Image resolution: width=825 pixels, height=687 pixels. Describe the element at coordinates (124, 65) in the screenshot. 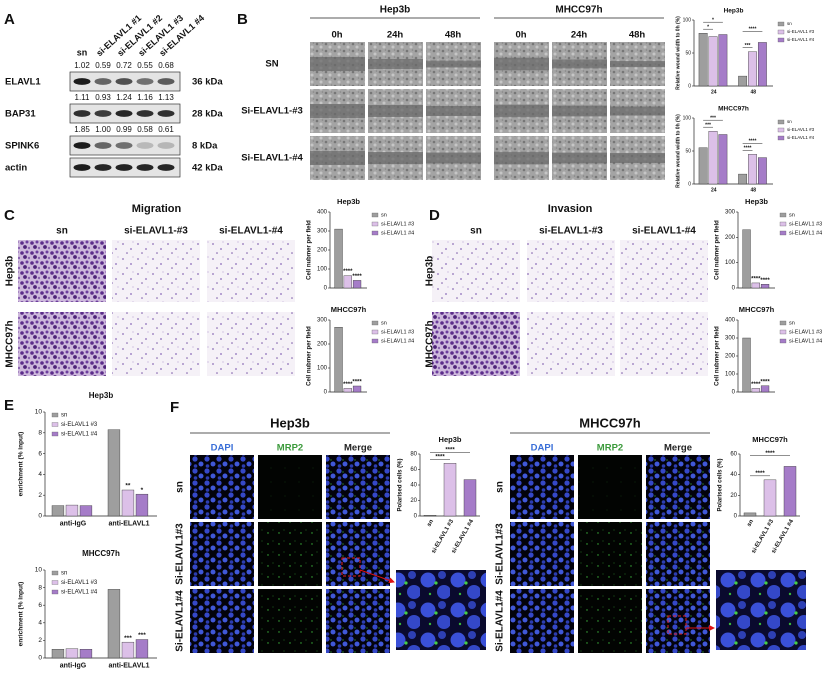

I see `band-quantification: 0.72` at that location.